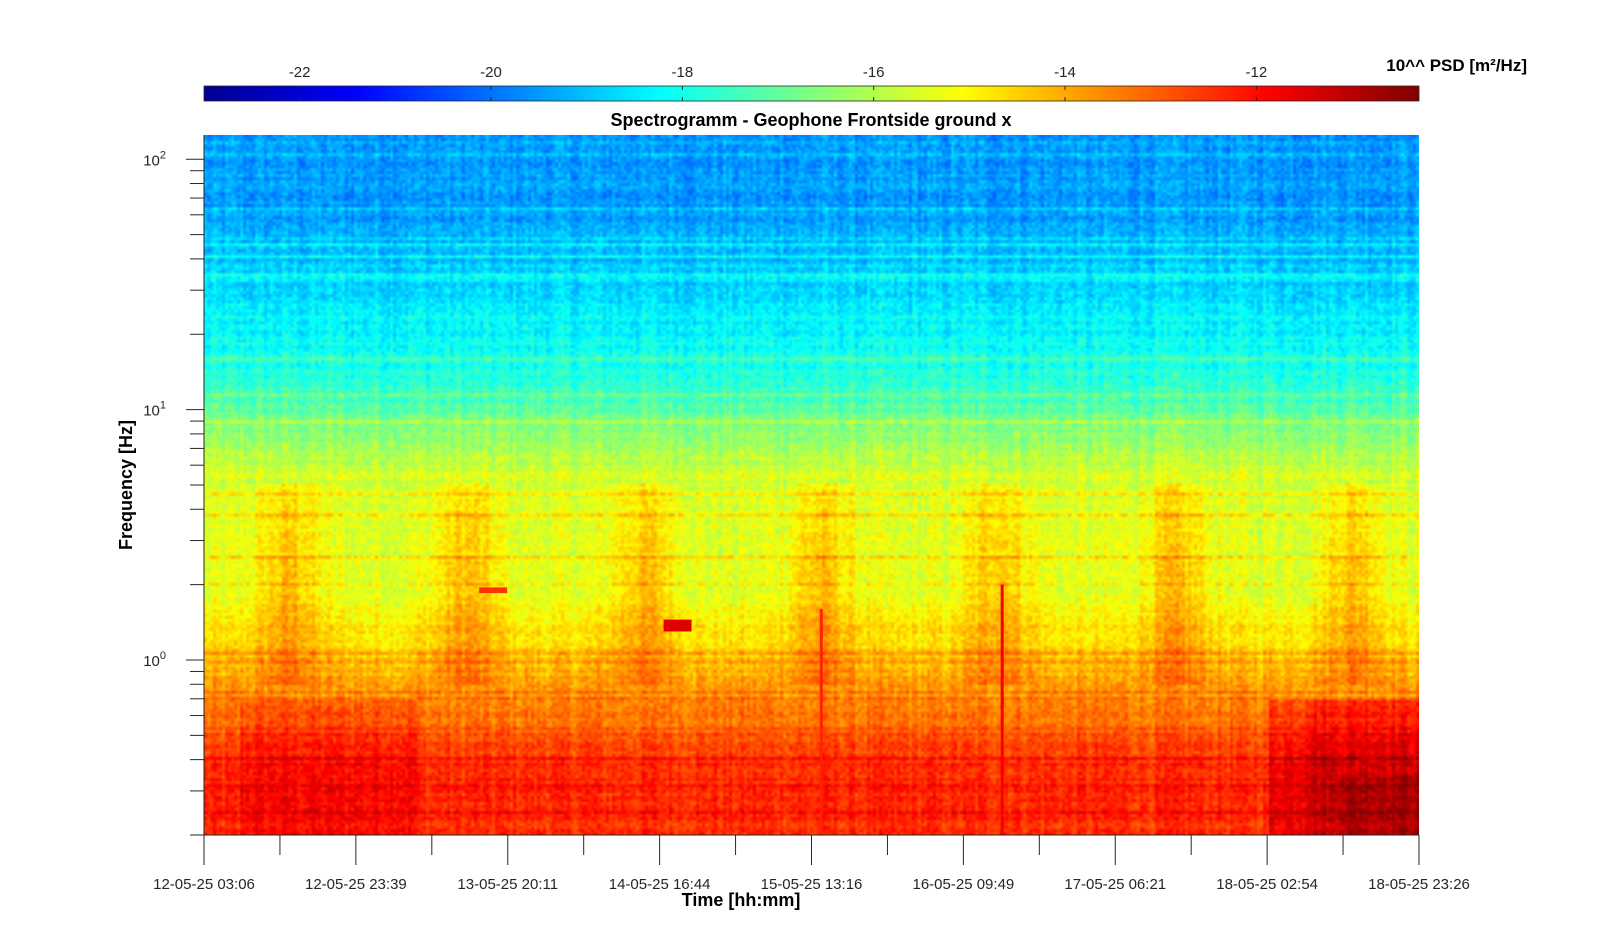 This screenshot has width=1600, height=948. Describe the element at coordinates (964, 884) in the screenshot. I see `x-tick-label: 16-05-25 09:49` at that location.